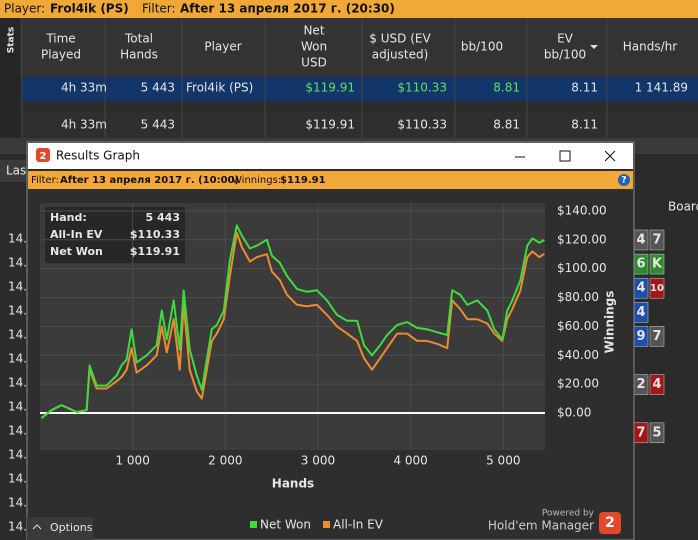  Describe the element at coordinates (661, 88) in the screenshot. I see `table-cell: 1 141.89` at that location.